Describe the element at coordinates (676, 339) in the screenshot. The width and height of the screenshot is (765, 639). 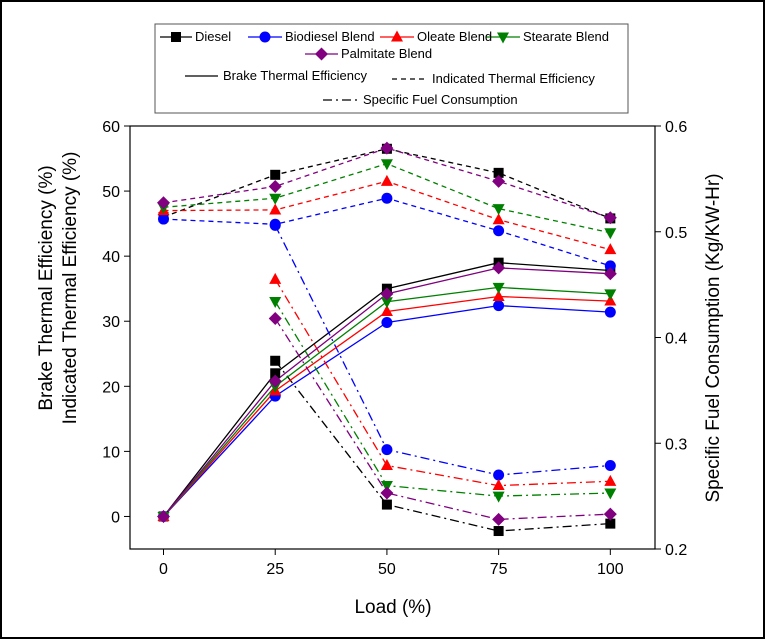
I see `y-right-tick-label-0.4: 0.4` at that location.